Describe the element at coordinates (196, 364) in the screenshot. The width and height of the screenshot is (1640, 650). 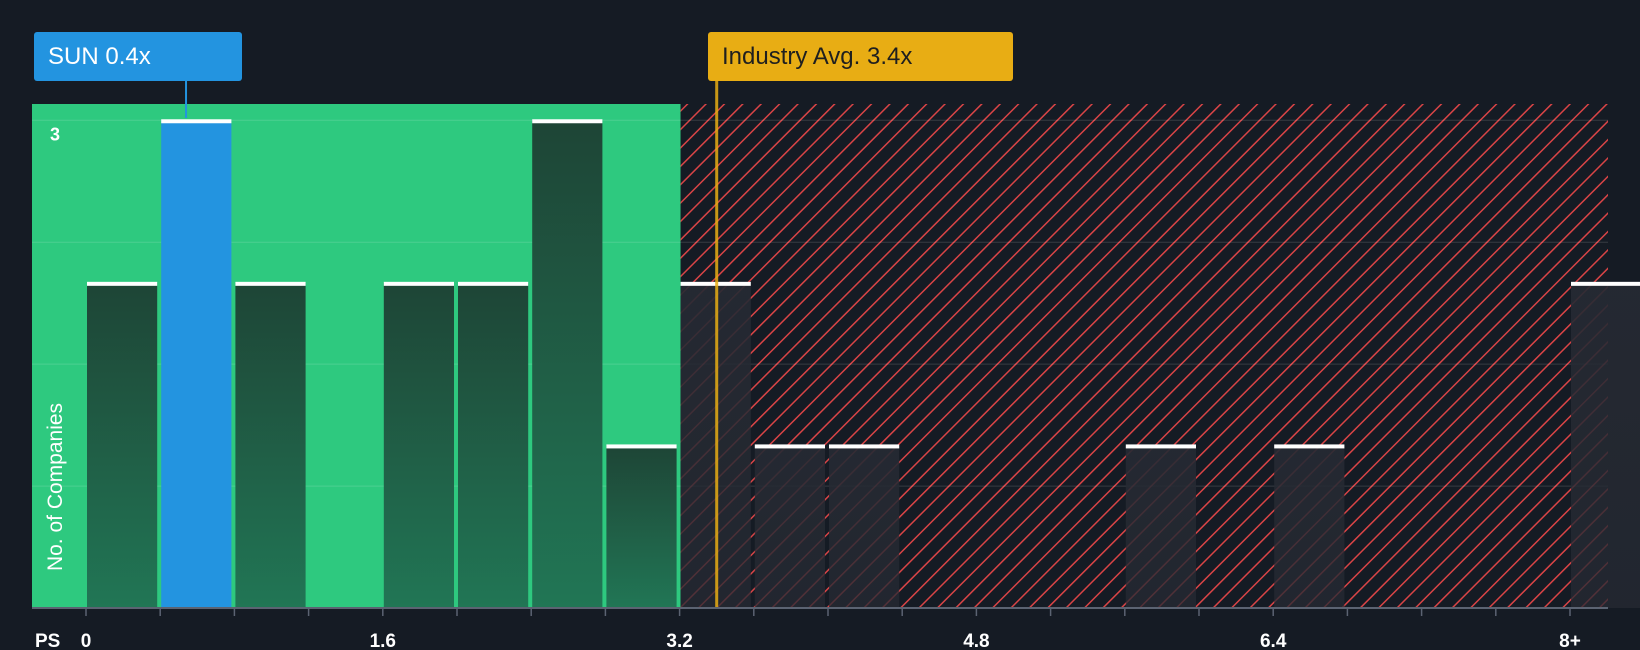
I see `company-bar` at that location.